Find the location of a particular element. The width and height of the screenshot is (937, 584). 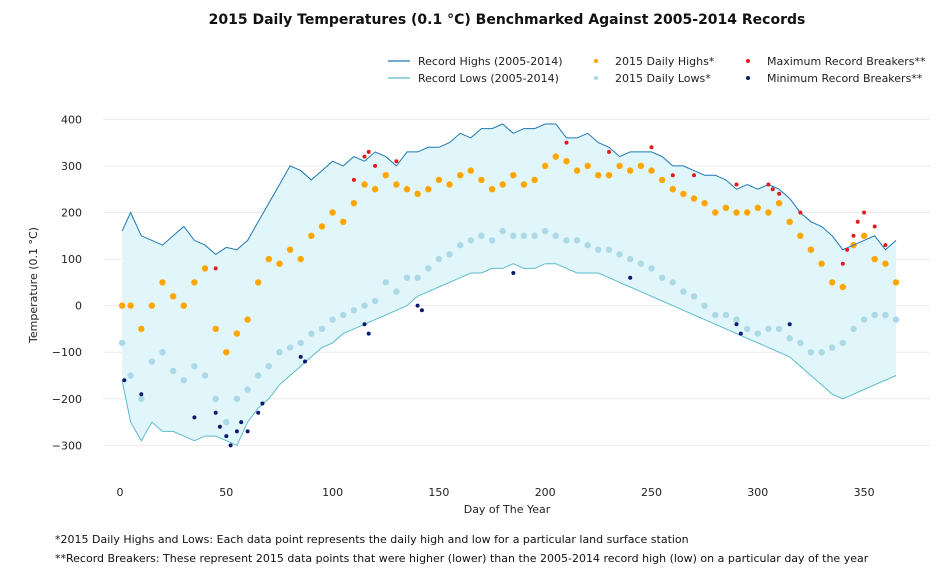

legend-label: Record Highs (2005-2014) is located at coordinates (490, 61).